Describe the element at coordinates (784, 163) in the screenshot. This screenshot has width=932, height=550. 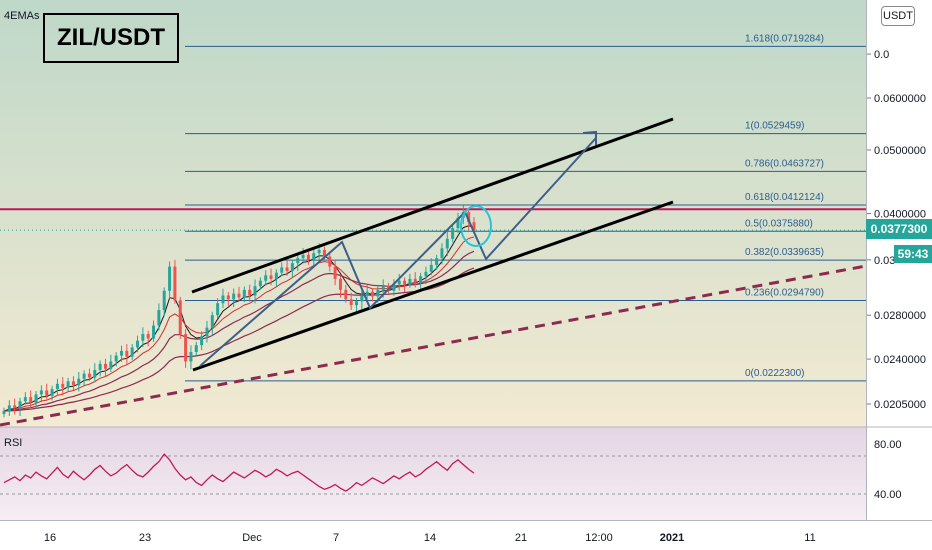
I see `fib-level-label: 0.786(0.0463727)` at that location.